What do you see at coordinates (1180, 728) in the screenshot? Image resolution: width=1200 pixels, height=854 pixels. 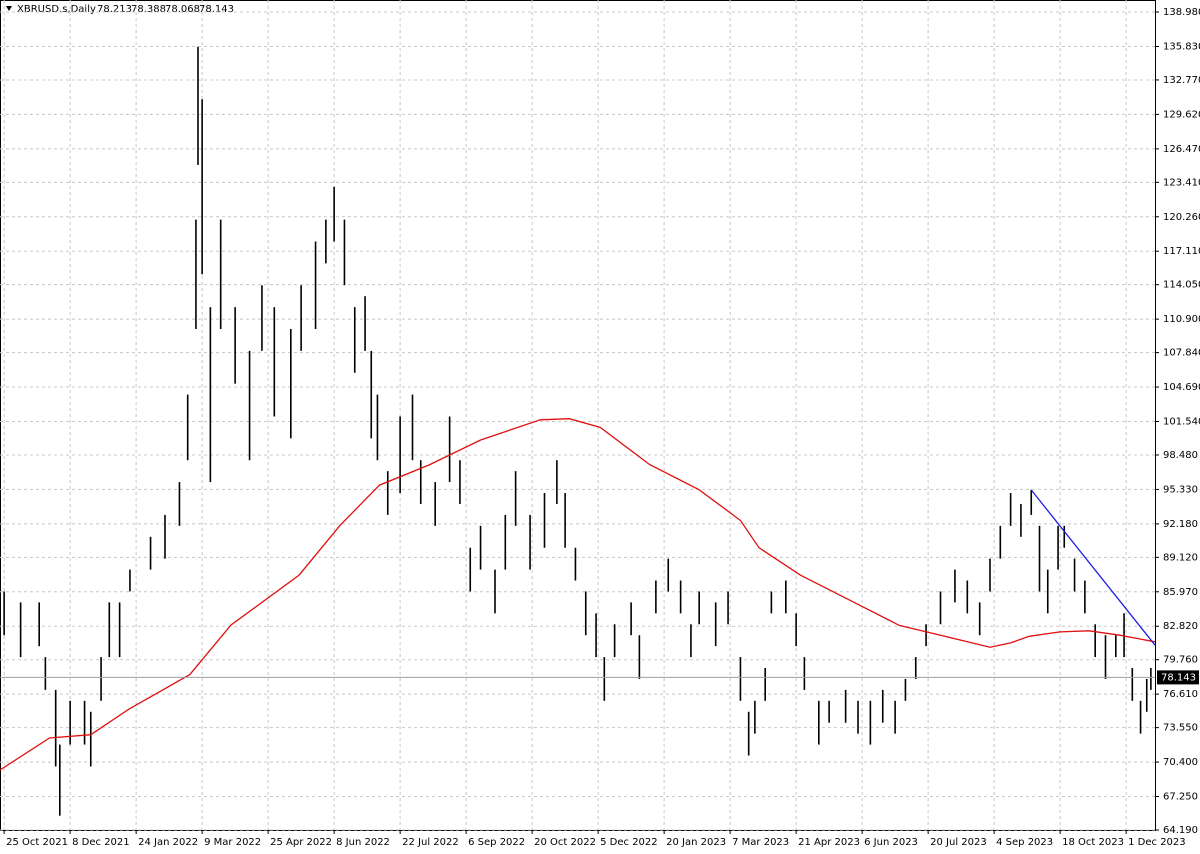 I see `y-tick-label: 73.550` at bounding box center [1180, 728].